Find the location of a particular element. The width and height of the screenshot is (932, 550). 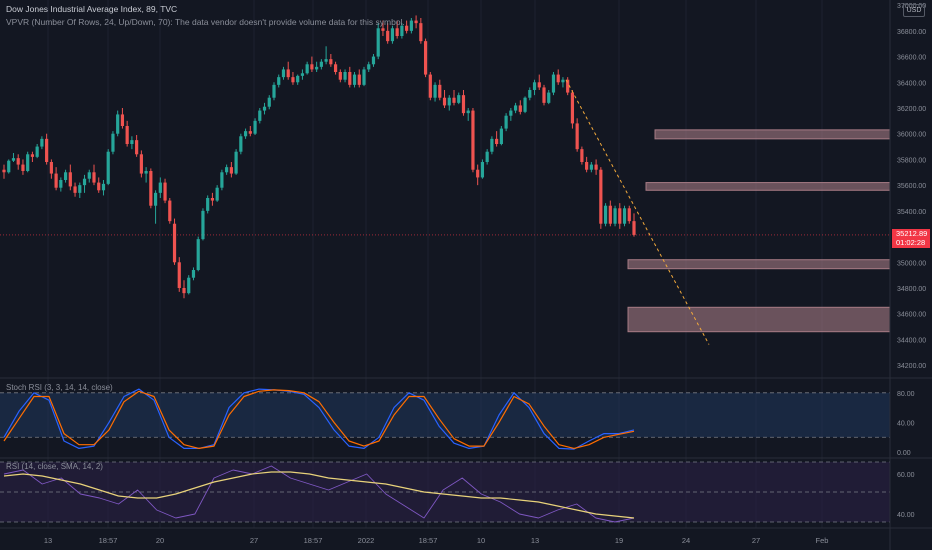

time-tick: 20 is located at coordinates (160, 540).